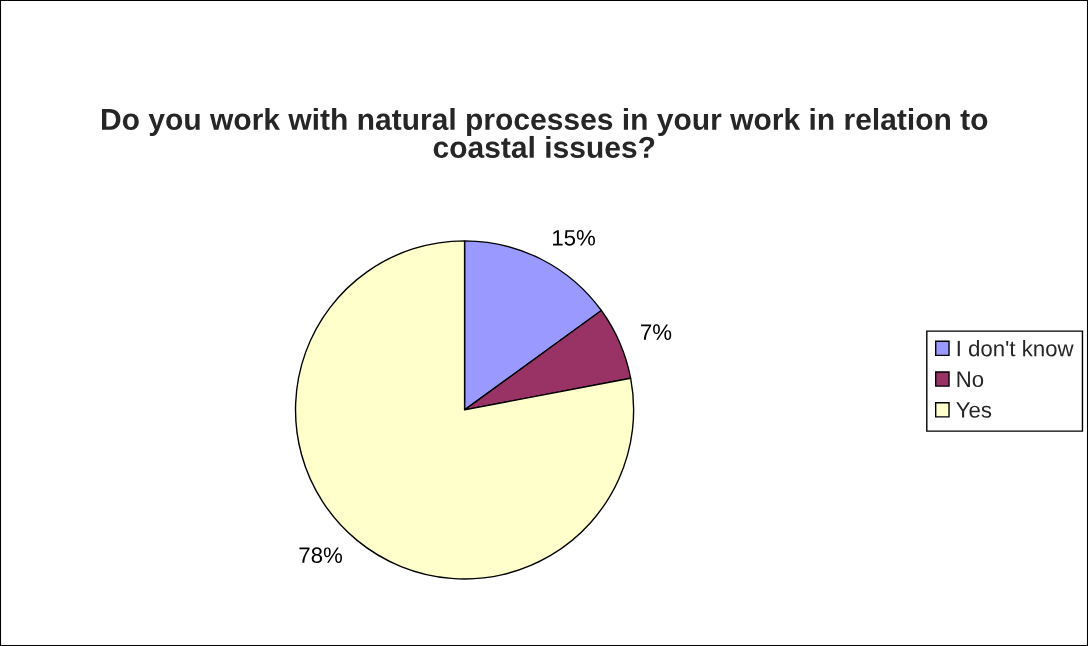  Describe the element at coordinates (321, 555) in the screenshot. I see `data-label: 78%` at that location.